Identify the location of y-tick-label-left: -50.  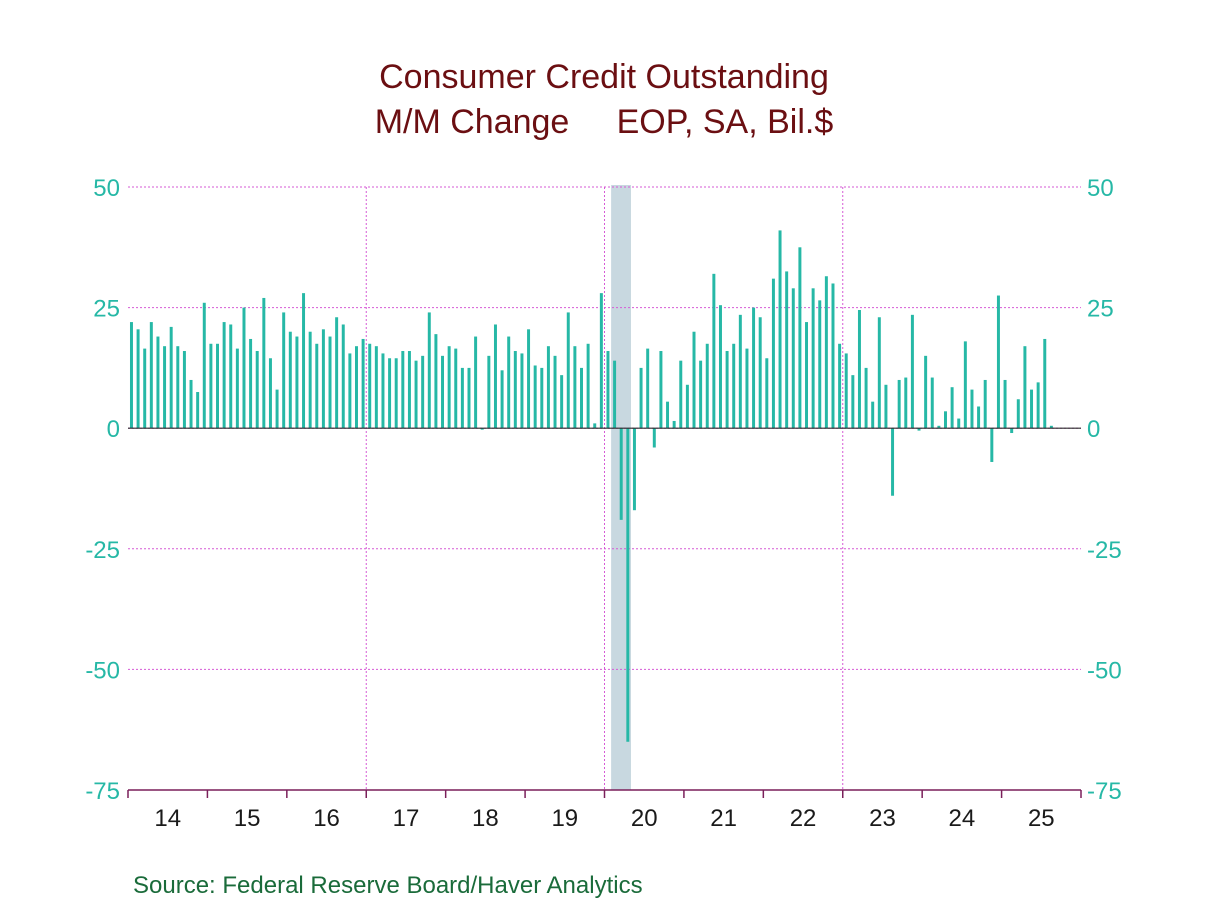
(102, 670).